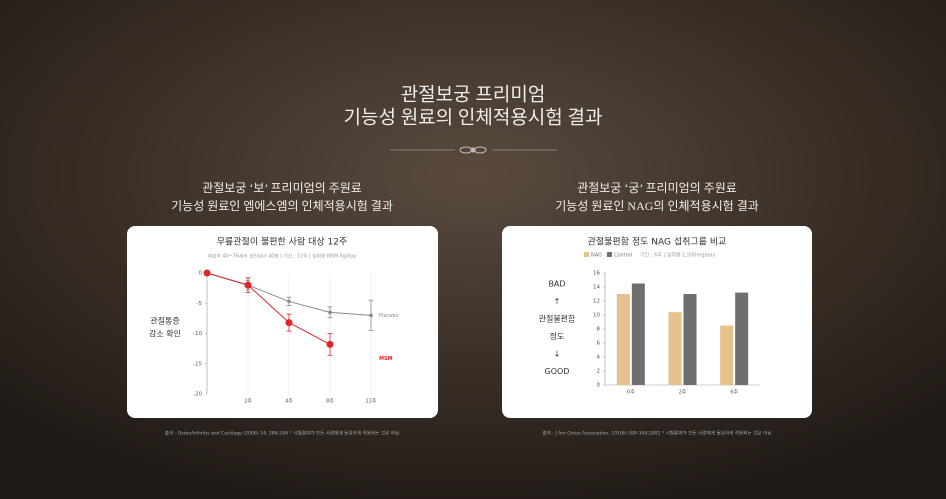 The height and width of the screenshot is (499, 946). What do you see at coordinates (282, 206) in the screenshot?
I see `section-heading: 기능성 원료인 엠에스엠의 인체적용시험 결과` at bounding box center [282, 206].